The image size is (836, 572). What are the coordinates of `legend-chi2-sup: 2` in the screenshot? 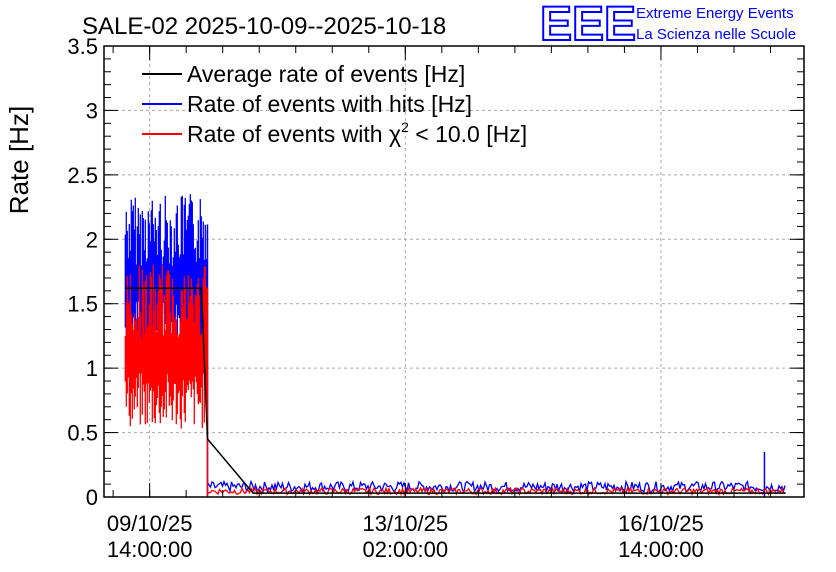 It's located at (405, 127).